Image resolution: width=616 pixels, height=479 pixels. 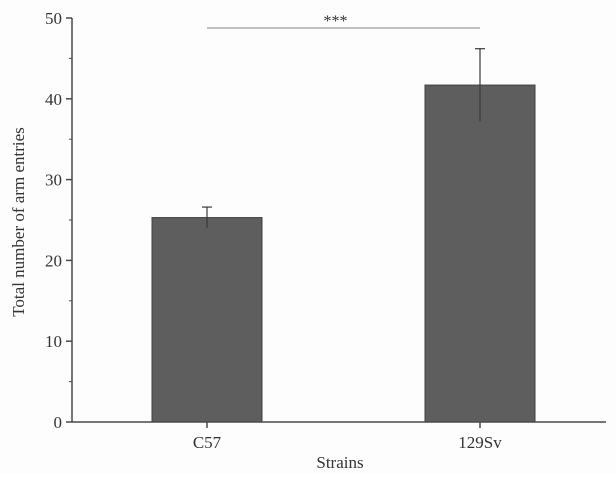 What do you see at coordinates (480, 442) in the screenshot?
I see `x-tick-label: 129Sv` at bounding box center [480, 442].